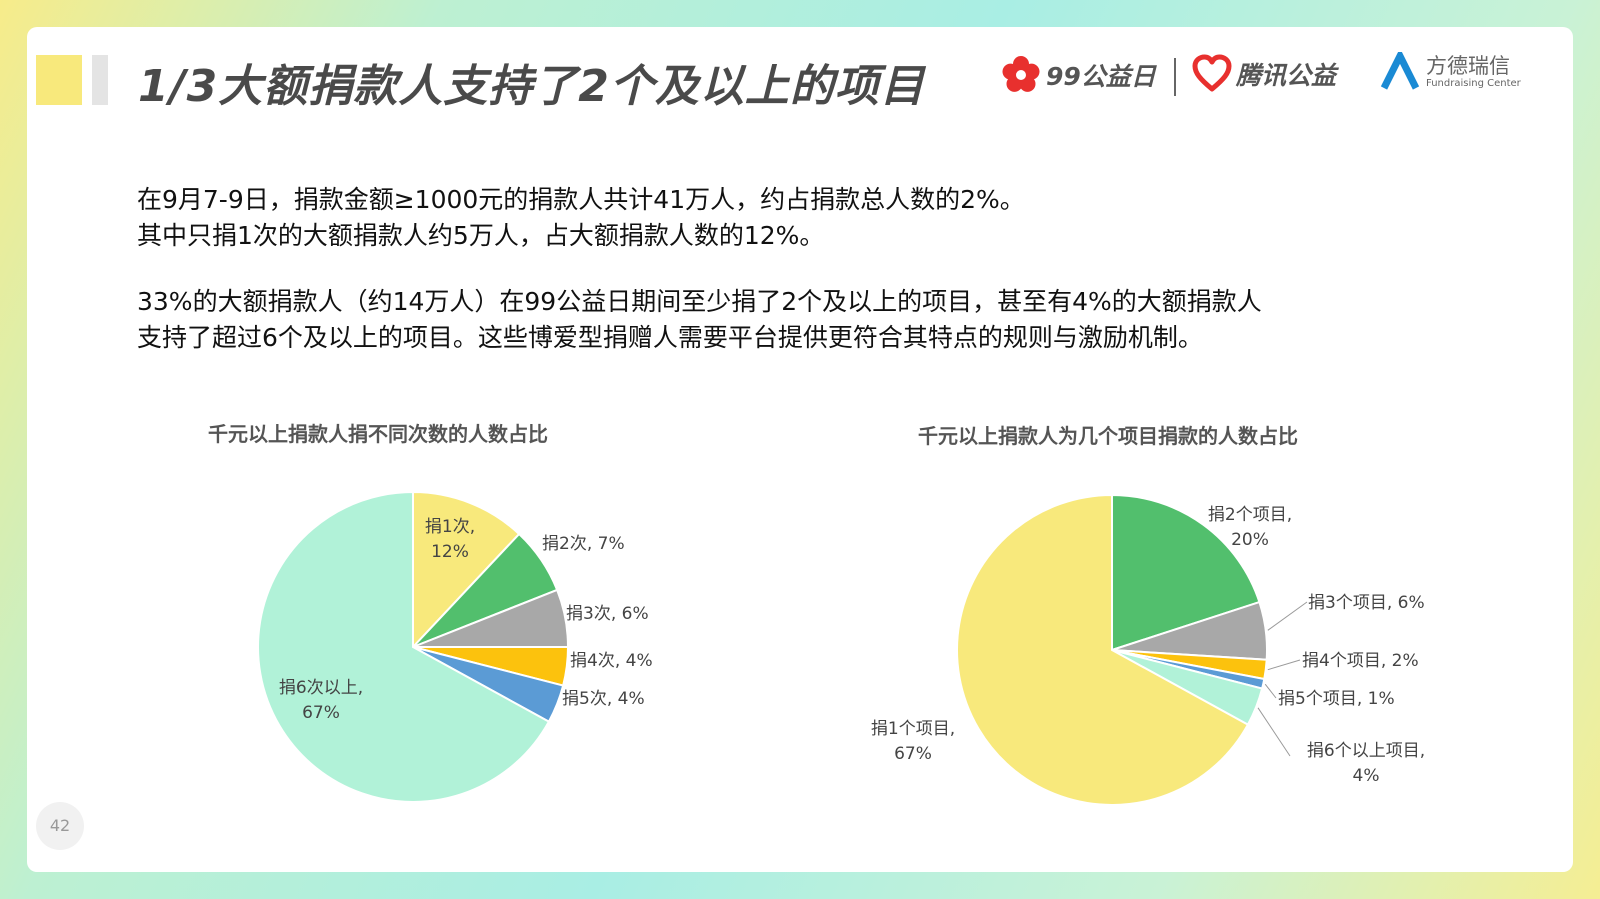  I want to click on paragraph-1-line-2: 其中只捐1次的大额捐款人约5万人，占大额捐款人数的12%。, so click(481, 235).